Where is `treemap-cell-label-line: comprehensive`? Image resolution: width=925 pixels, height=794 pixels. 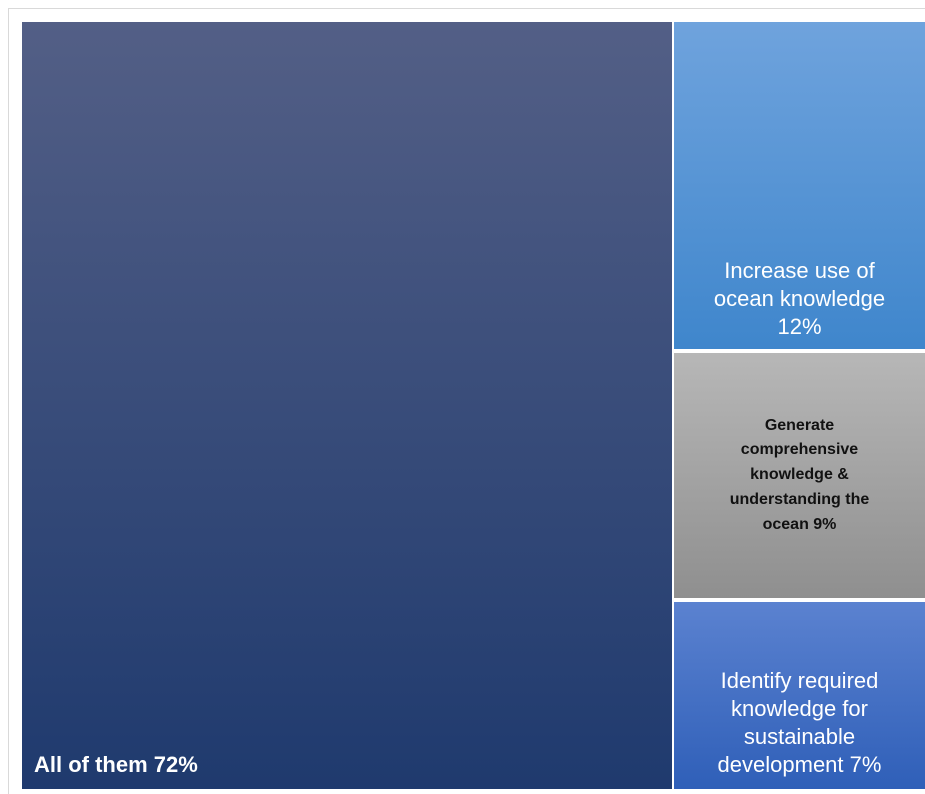
treemap-cell-label-line: comprehensive is located at coordinates (799, 450).